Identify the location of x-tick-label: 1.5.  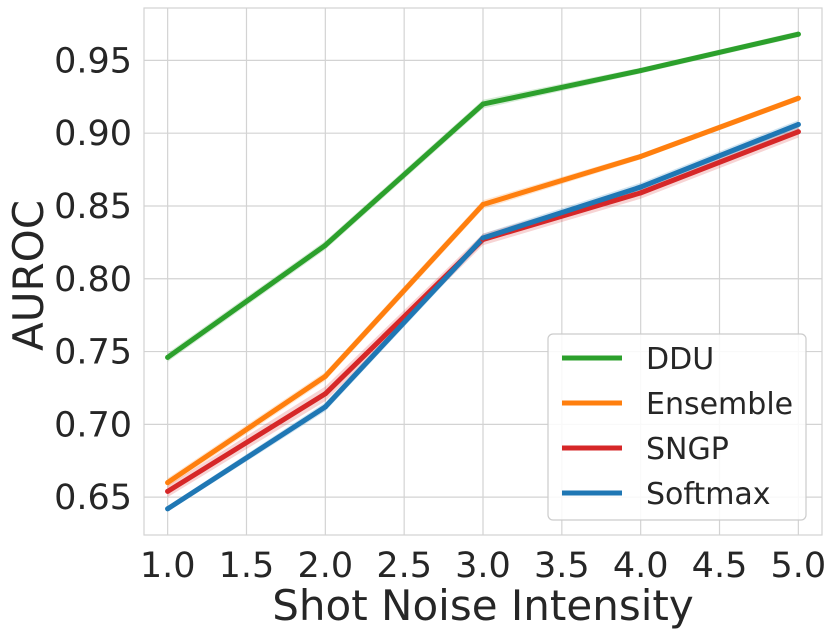
(247, 566).